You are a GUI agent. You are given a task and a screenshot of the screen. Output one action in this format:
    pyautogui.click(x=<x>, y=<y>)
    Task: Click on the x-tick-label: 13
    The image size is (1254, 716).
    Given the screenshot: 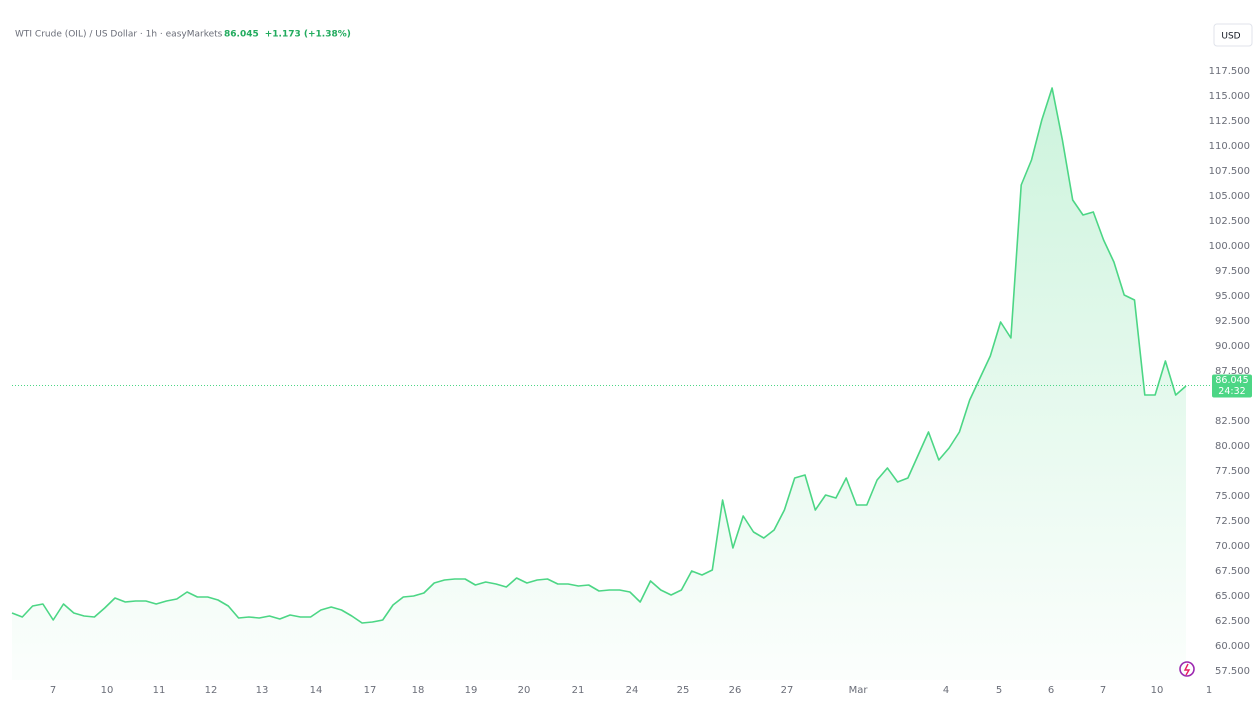 What is the action you would take?
    pyautogui.click(x=262, y=690)
    